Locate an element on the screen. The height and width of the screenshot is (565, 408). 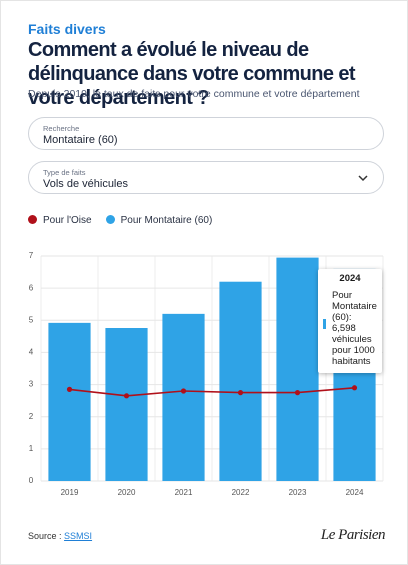
source-label: Source : is located at coordinates (45, 536).